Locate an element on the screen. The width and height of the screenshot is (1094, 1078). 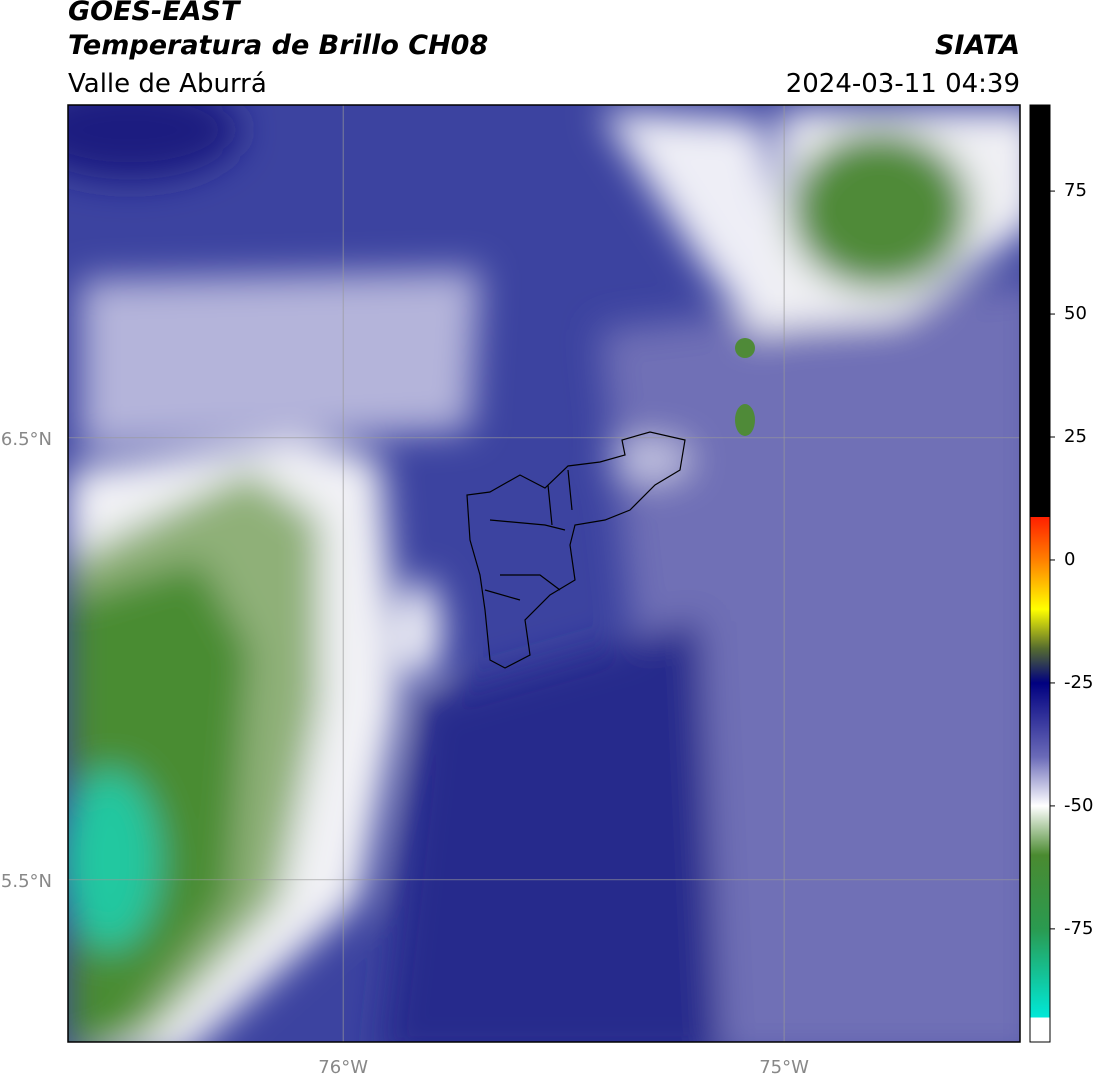
y-tick-label: 6.5°N is located at coordinates (26, 439).